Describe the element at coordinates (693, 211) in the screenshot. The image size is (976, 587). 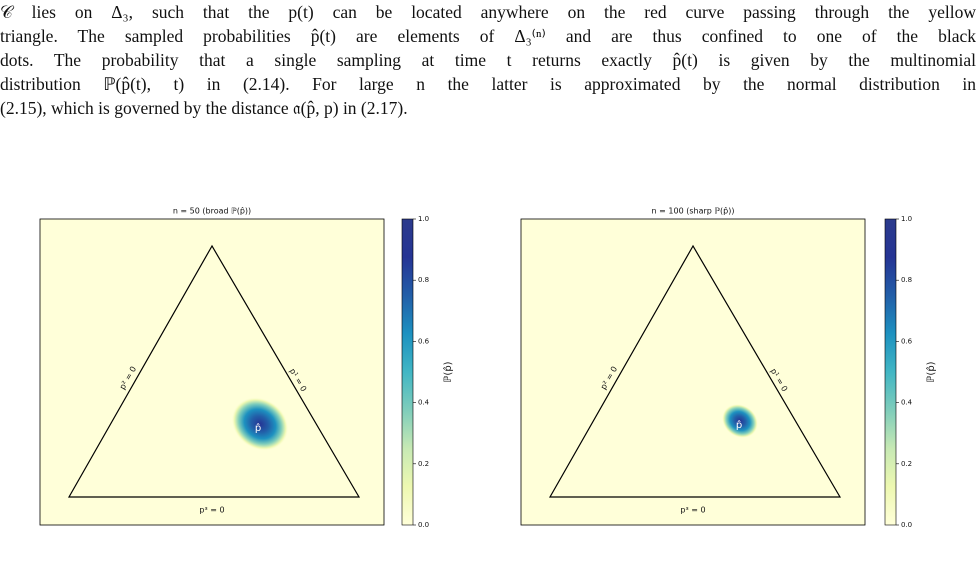
I see `figure-title: n = 100 (sharp ℙ(p̂))` at that location.